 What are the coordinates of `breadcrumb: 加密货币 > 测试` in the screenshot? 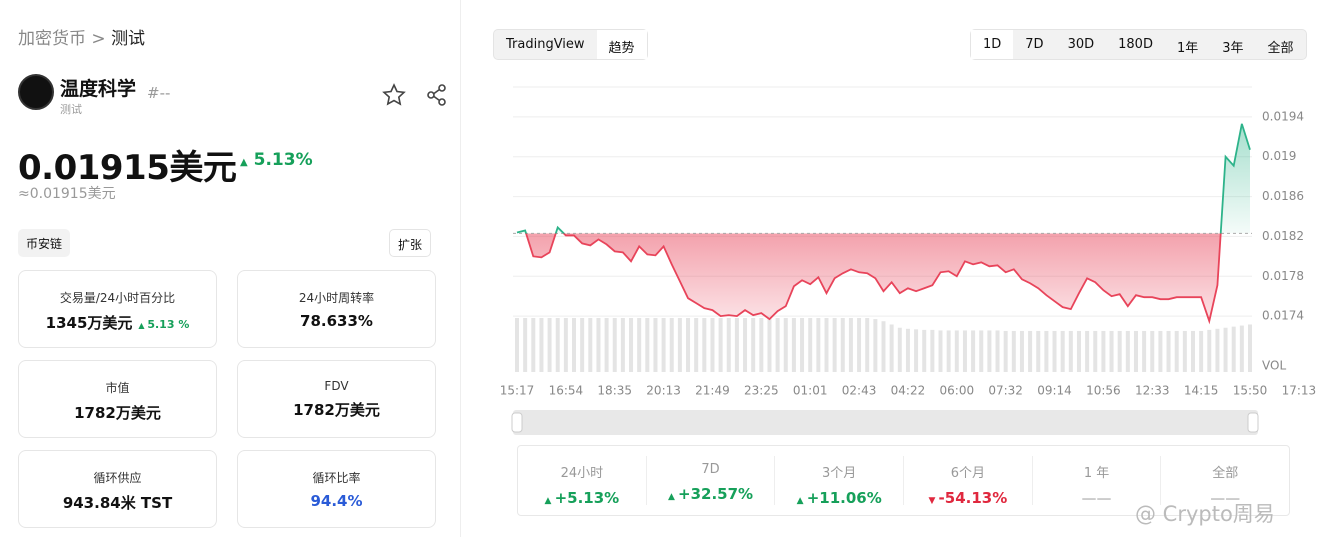 It's located at (82, 39).